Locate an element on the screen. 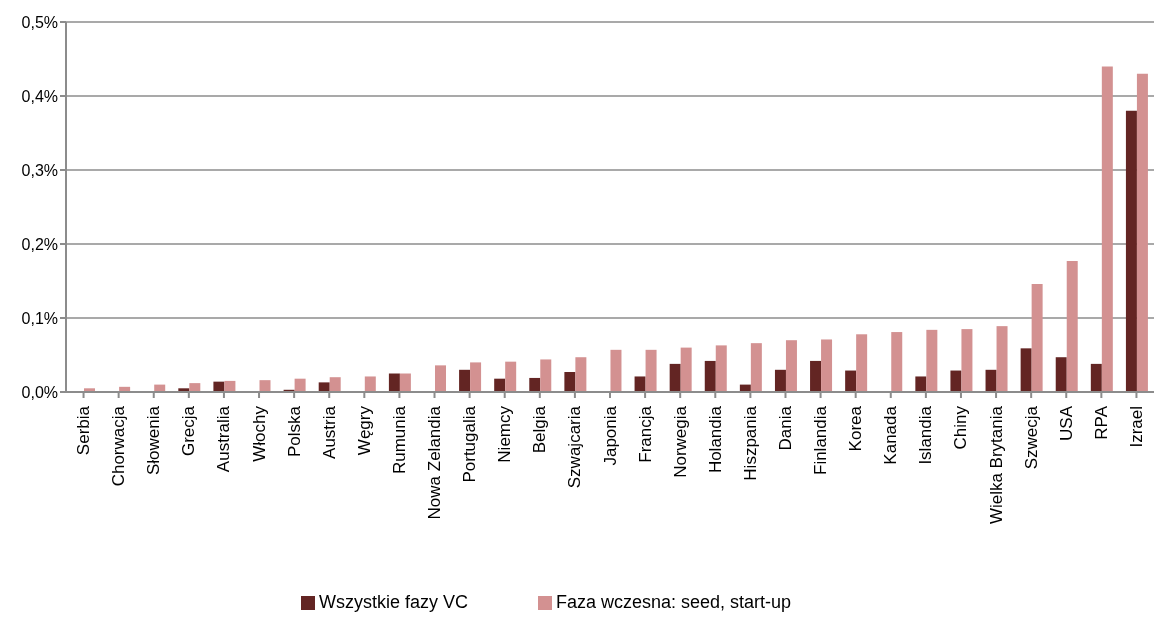 The height and width of the screenshot is (623, 1167). x-tick-label: Serbia is located at coordinates (84, 430).